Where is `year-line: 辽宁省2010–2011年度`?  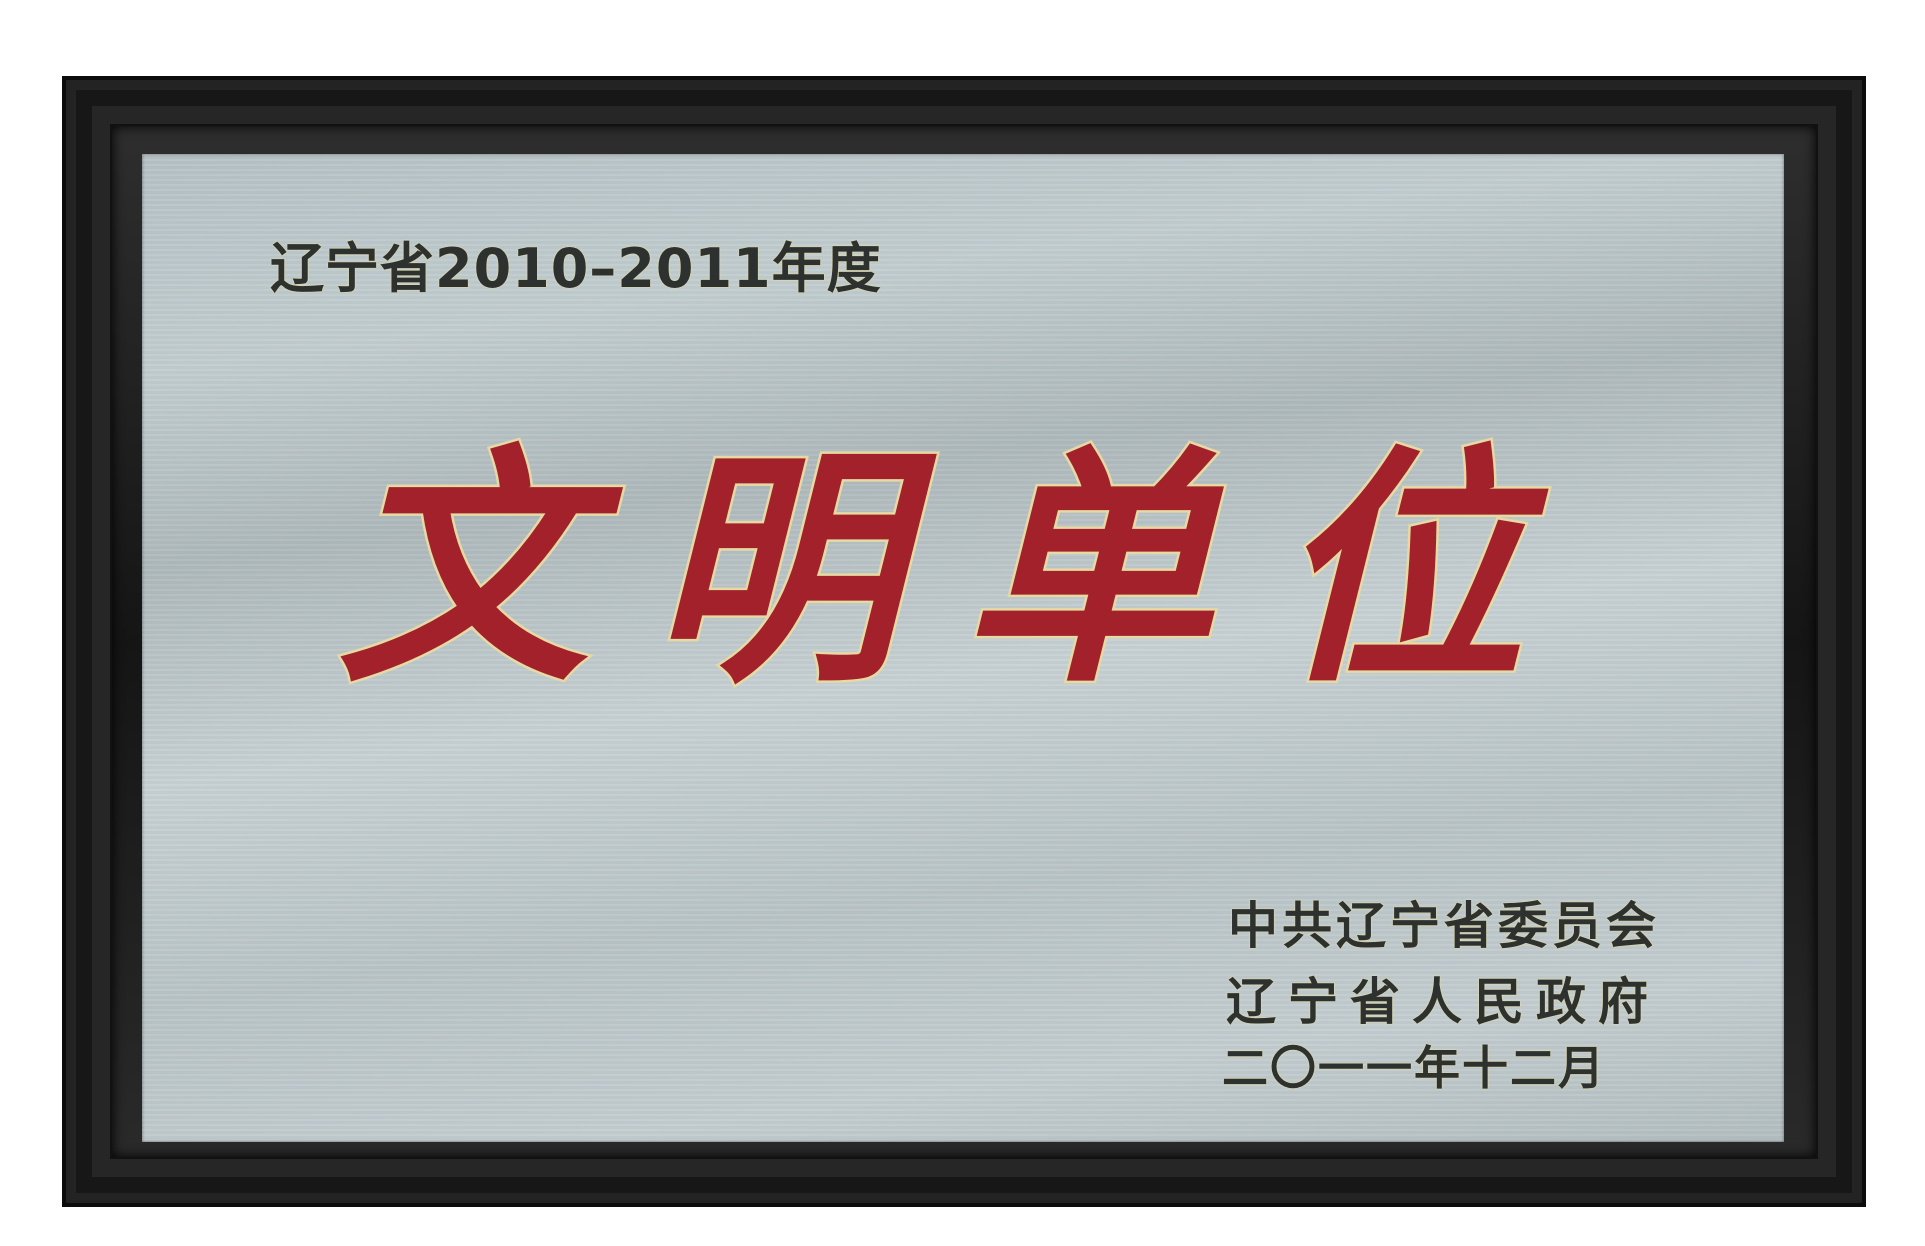
year-line: 辽宁省2010–2011年度 is located at coordinates (576, 268).